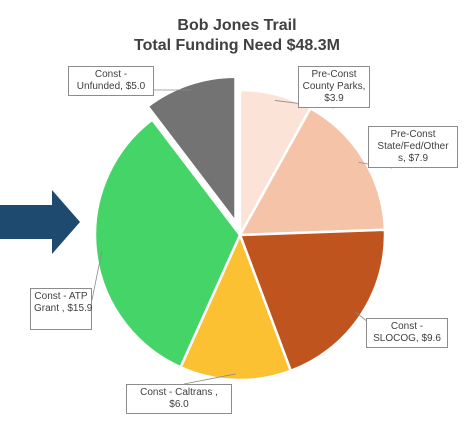  Describe the element at coordinates (179, 404) in the screenshot. I see `data-label-line: $6.0` at that location.